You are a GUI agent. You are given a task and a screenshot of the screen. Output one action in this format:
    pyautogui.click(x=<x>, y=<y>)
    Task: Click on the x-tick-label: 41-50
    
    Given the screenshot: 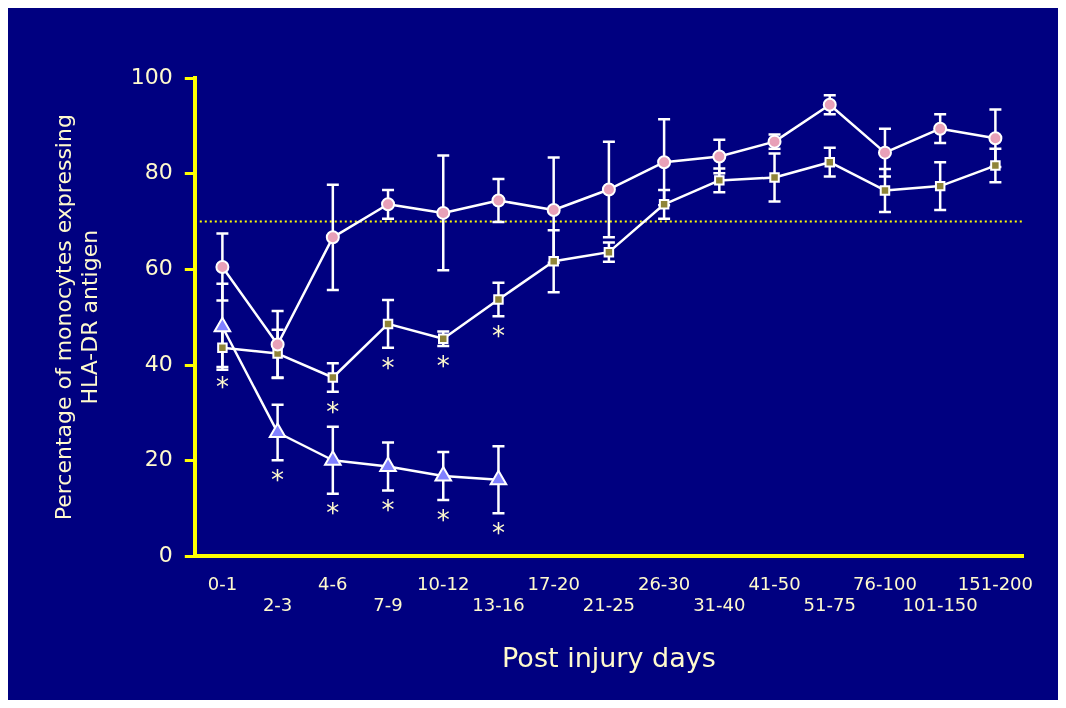 What is the action you would take?
    pyautogui.click(x=774, y=583)
    